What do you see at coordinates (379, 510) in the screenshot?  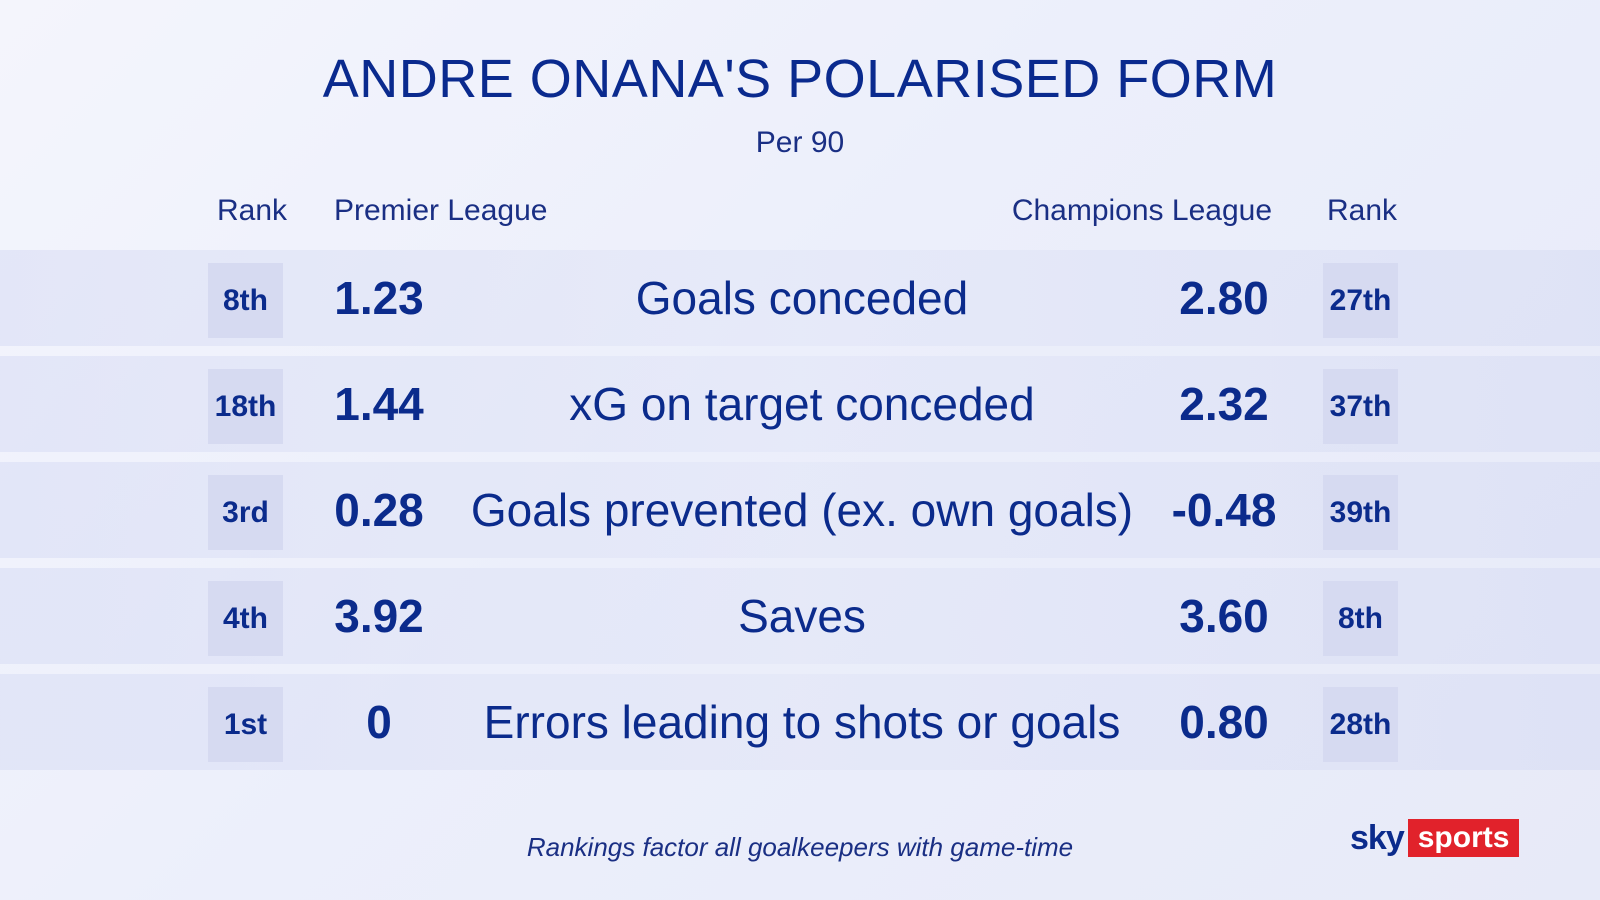 I see `pl-value: 0.28` at bounding box center [379, 510].